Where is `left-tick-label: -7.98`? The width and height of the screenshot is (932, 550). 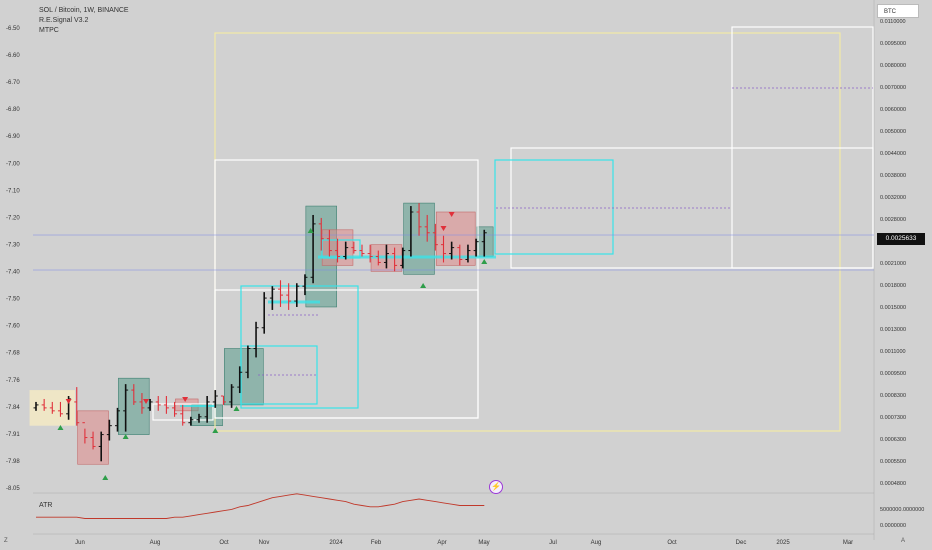
left-tick-label: -7.98 is located at coordinates (13, 462).